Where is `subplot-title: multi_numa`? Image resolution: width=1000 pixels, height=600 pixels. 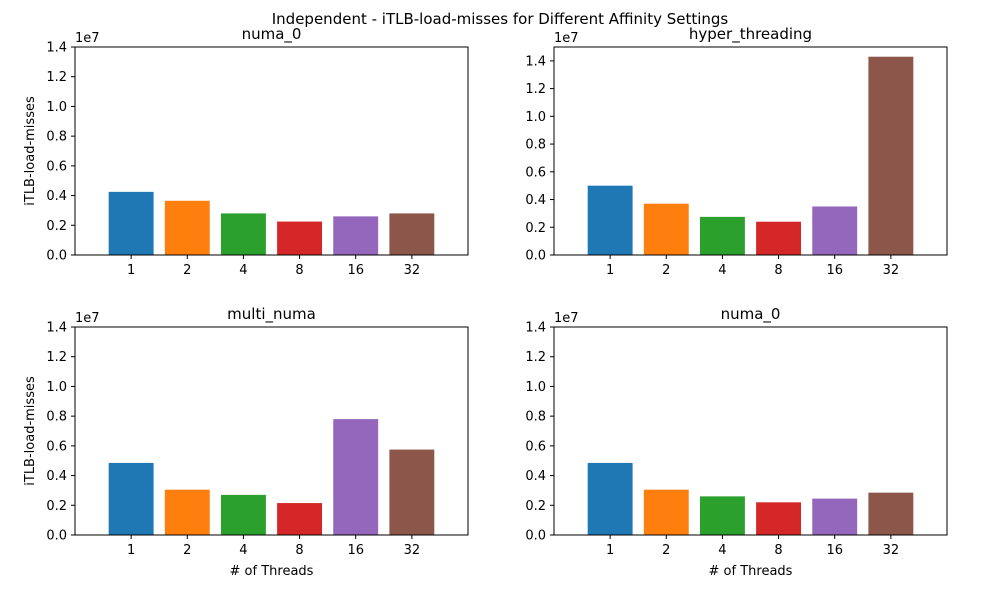
subplot-title: multi_numa is located at coordinates (271, 314).